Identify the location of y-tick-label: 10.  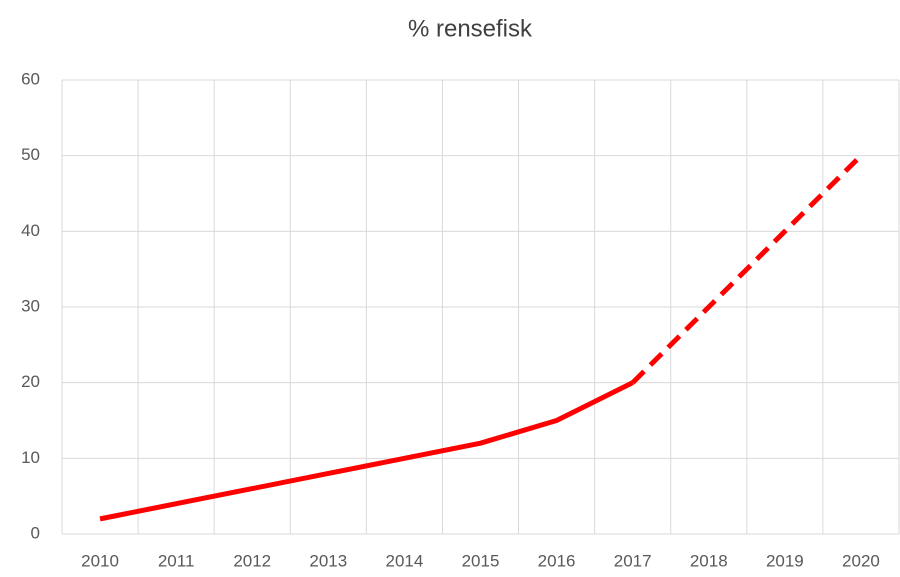
(30, 457).